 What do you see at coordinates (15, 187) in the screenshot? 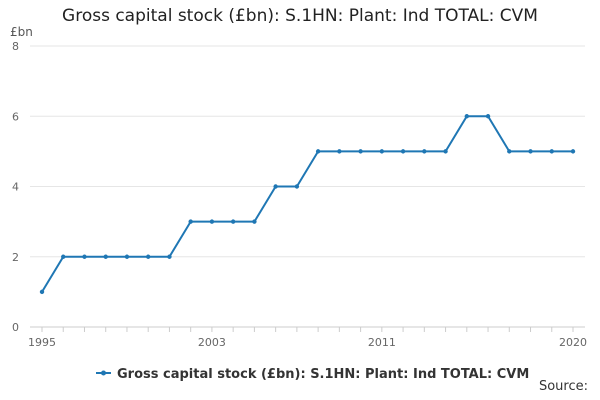
I see `y-tick-label: 4` at bounding box center [15, 187].